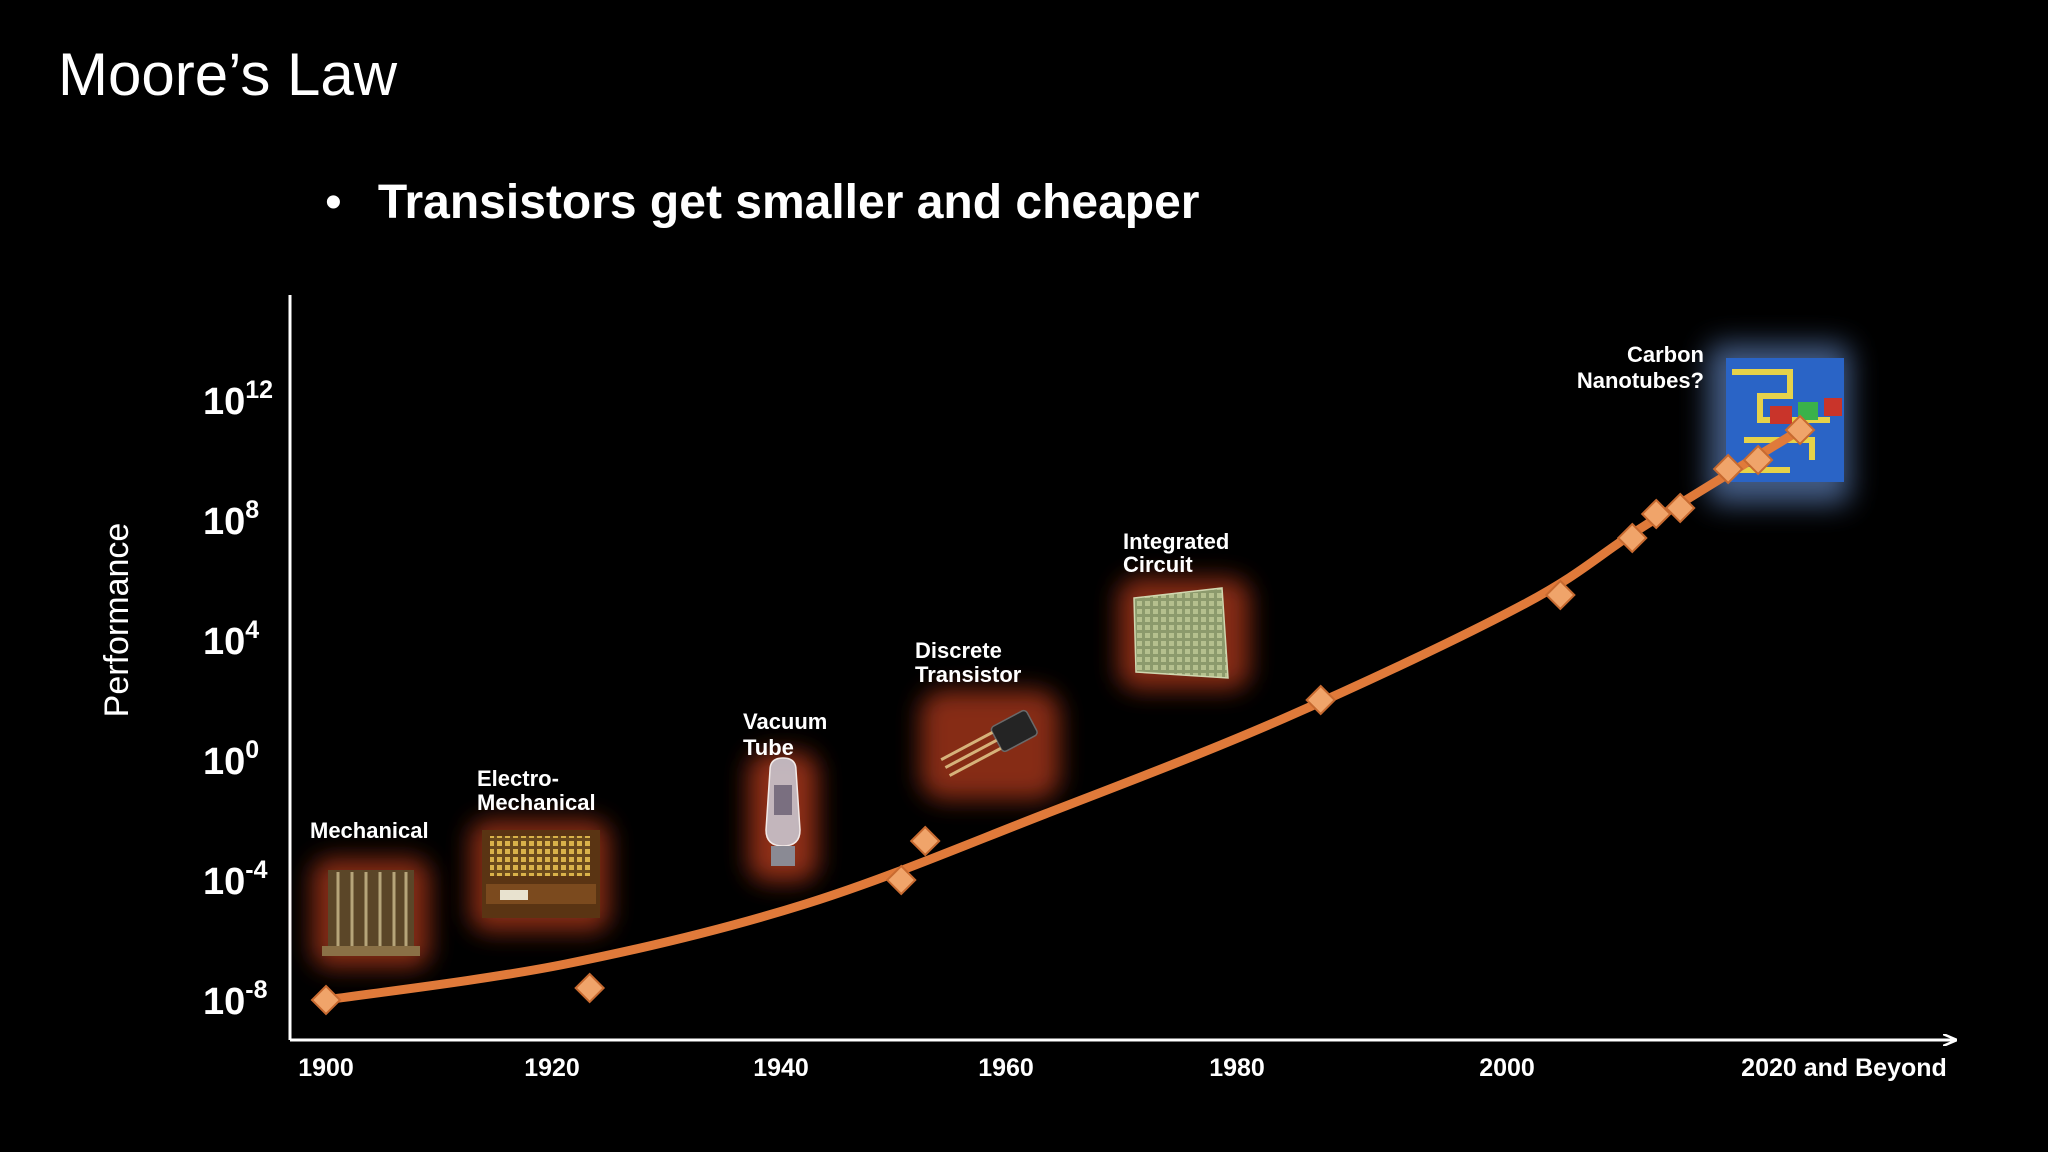  What do you see at coordinates (958, 650) in the screenshot?
I see `era-label-line: Discrete` at bounding box center [958, 650].